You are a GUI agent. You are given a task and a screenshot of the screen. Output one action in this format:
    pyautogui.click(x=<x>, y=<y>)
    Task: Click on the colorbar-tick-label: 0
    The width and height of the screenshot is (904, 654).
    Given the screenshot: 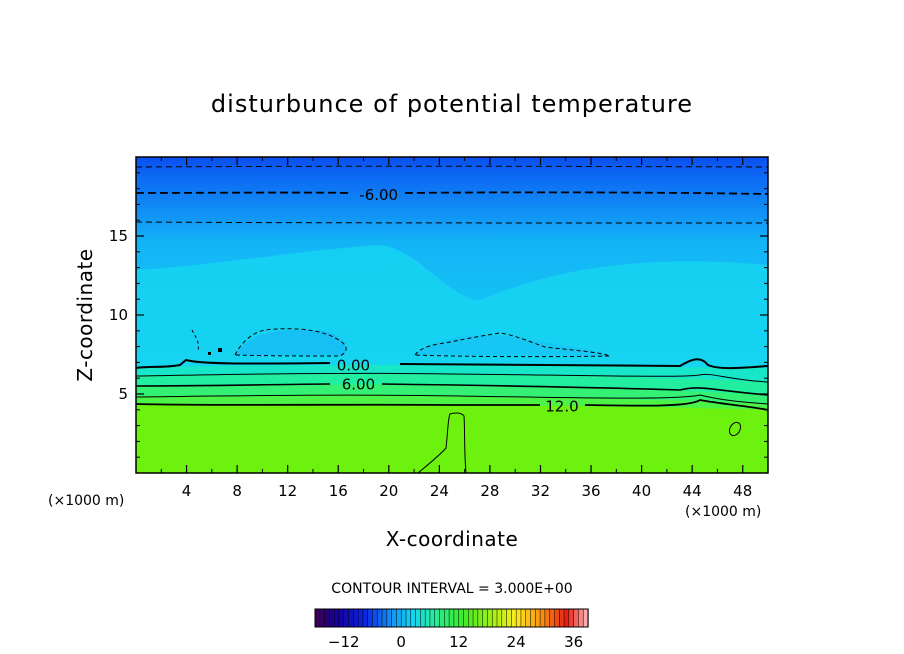 What is the action you would take?
    pyautogui.click(x=401, y=642)
    